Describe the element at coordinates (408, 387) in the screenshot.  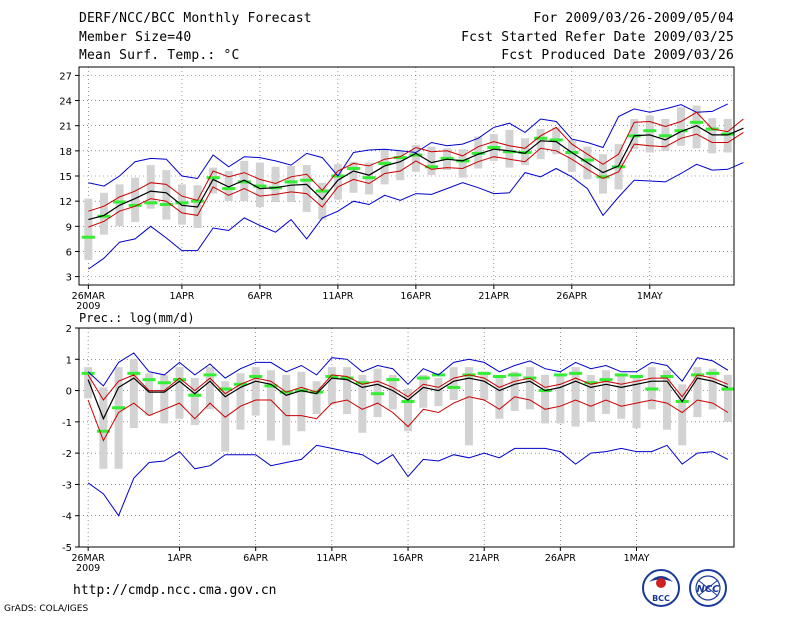
I see `chart1-upper-line` at that location.